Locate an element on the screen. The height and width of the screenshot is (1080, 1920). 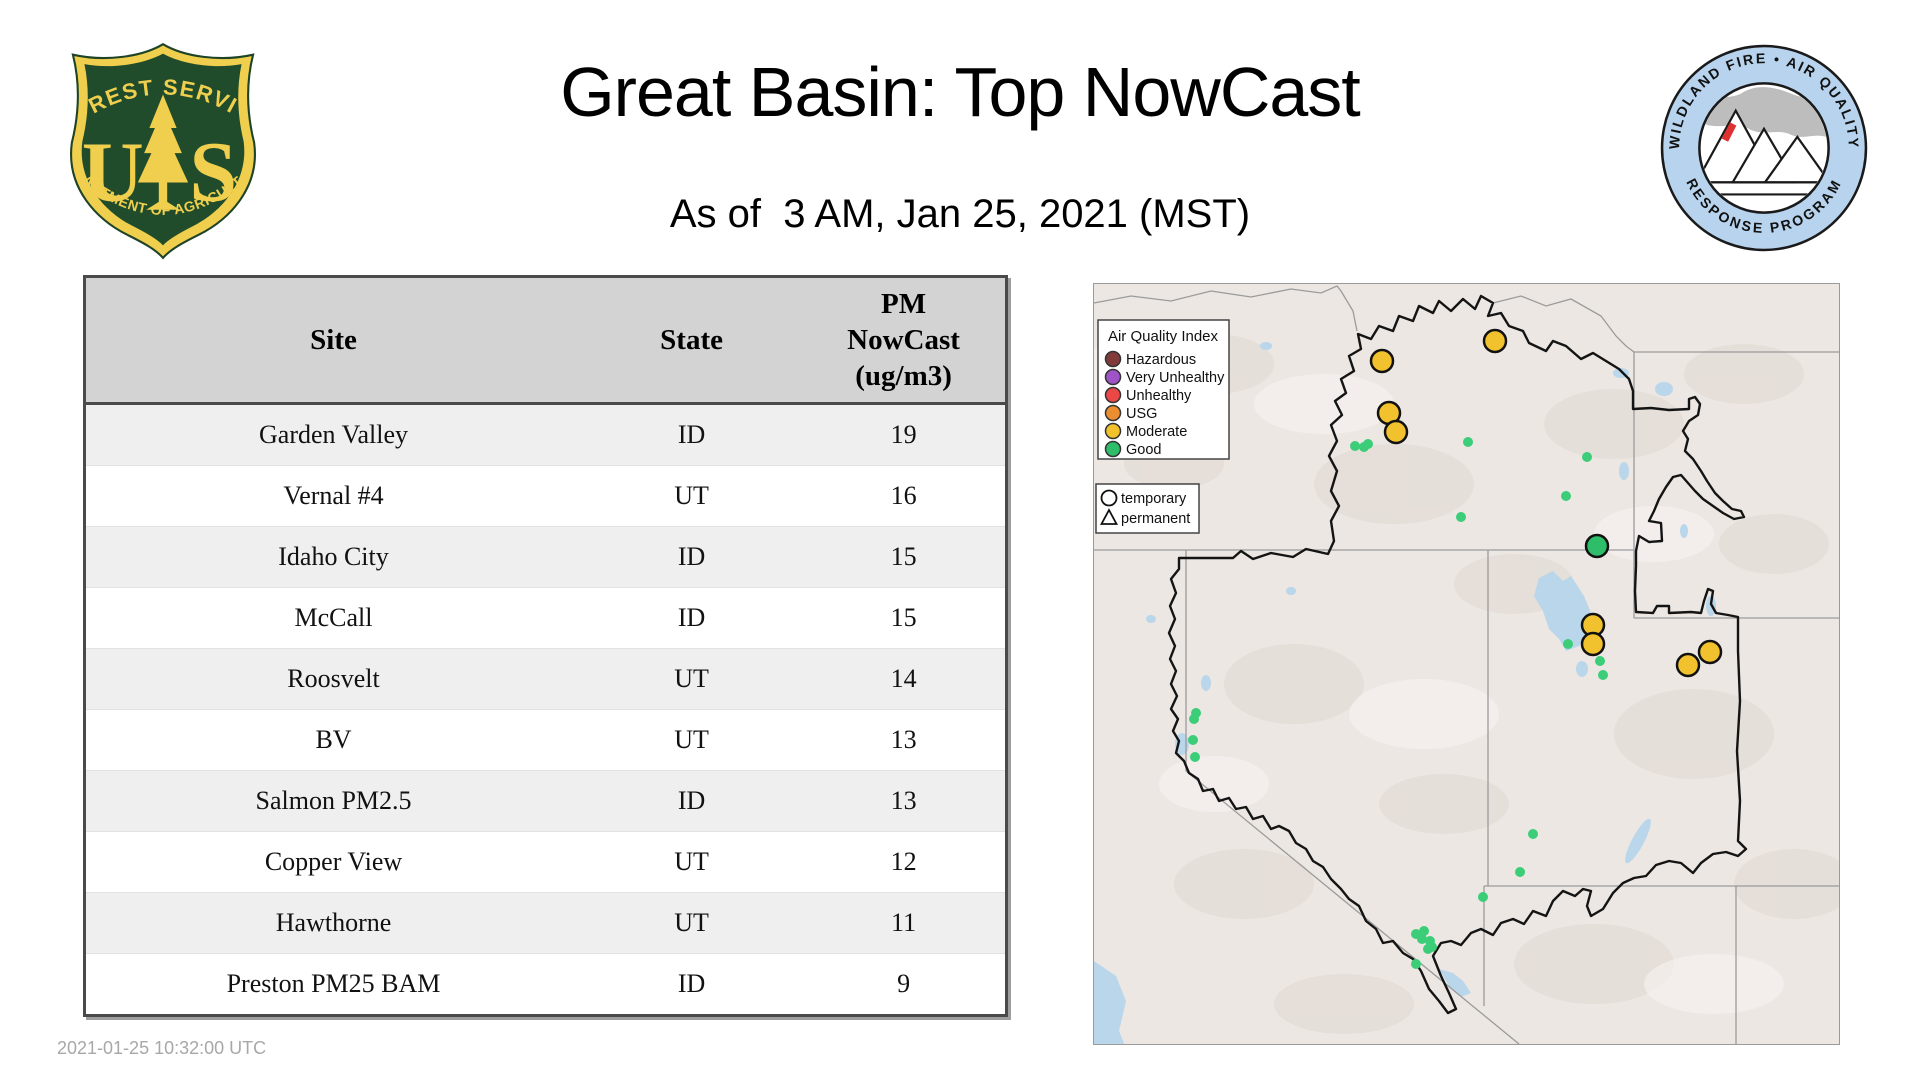
aqi-legend-dot-unhealthy is located at coordinates (1113, 395).